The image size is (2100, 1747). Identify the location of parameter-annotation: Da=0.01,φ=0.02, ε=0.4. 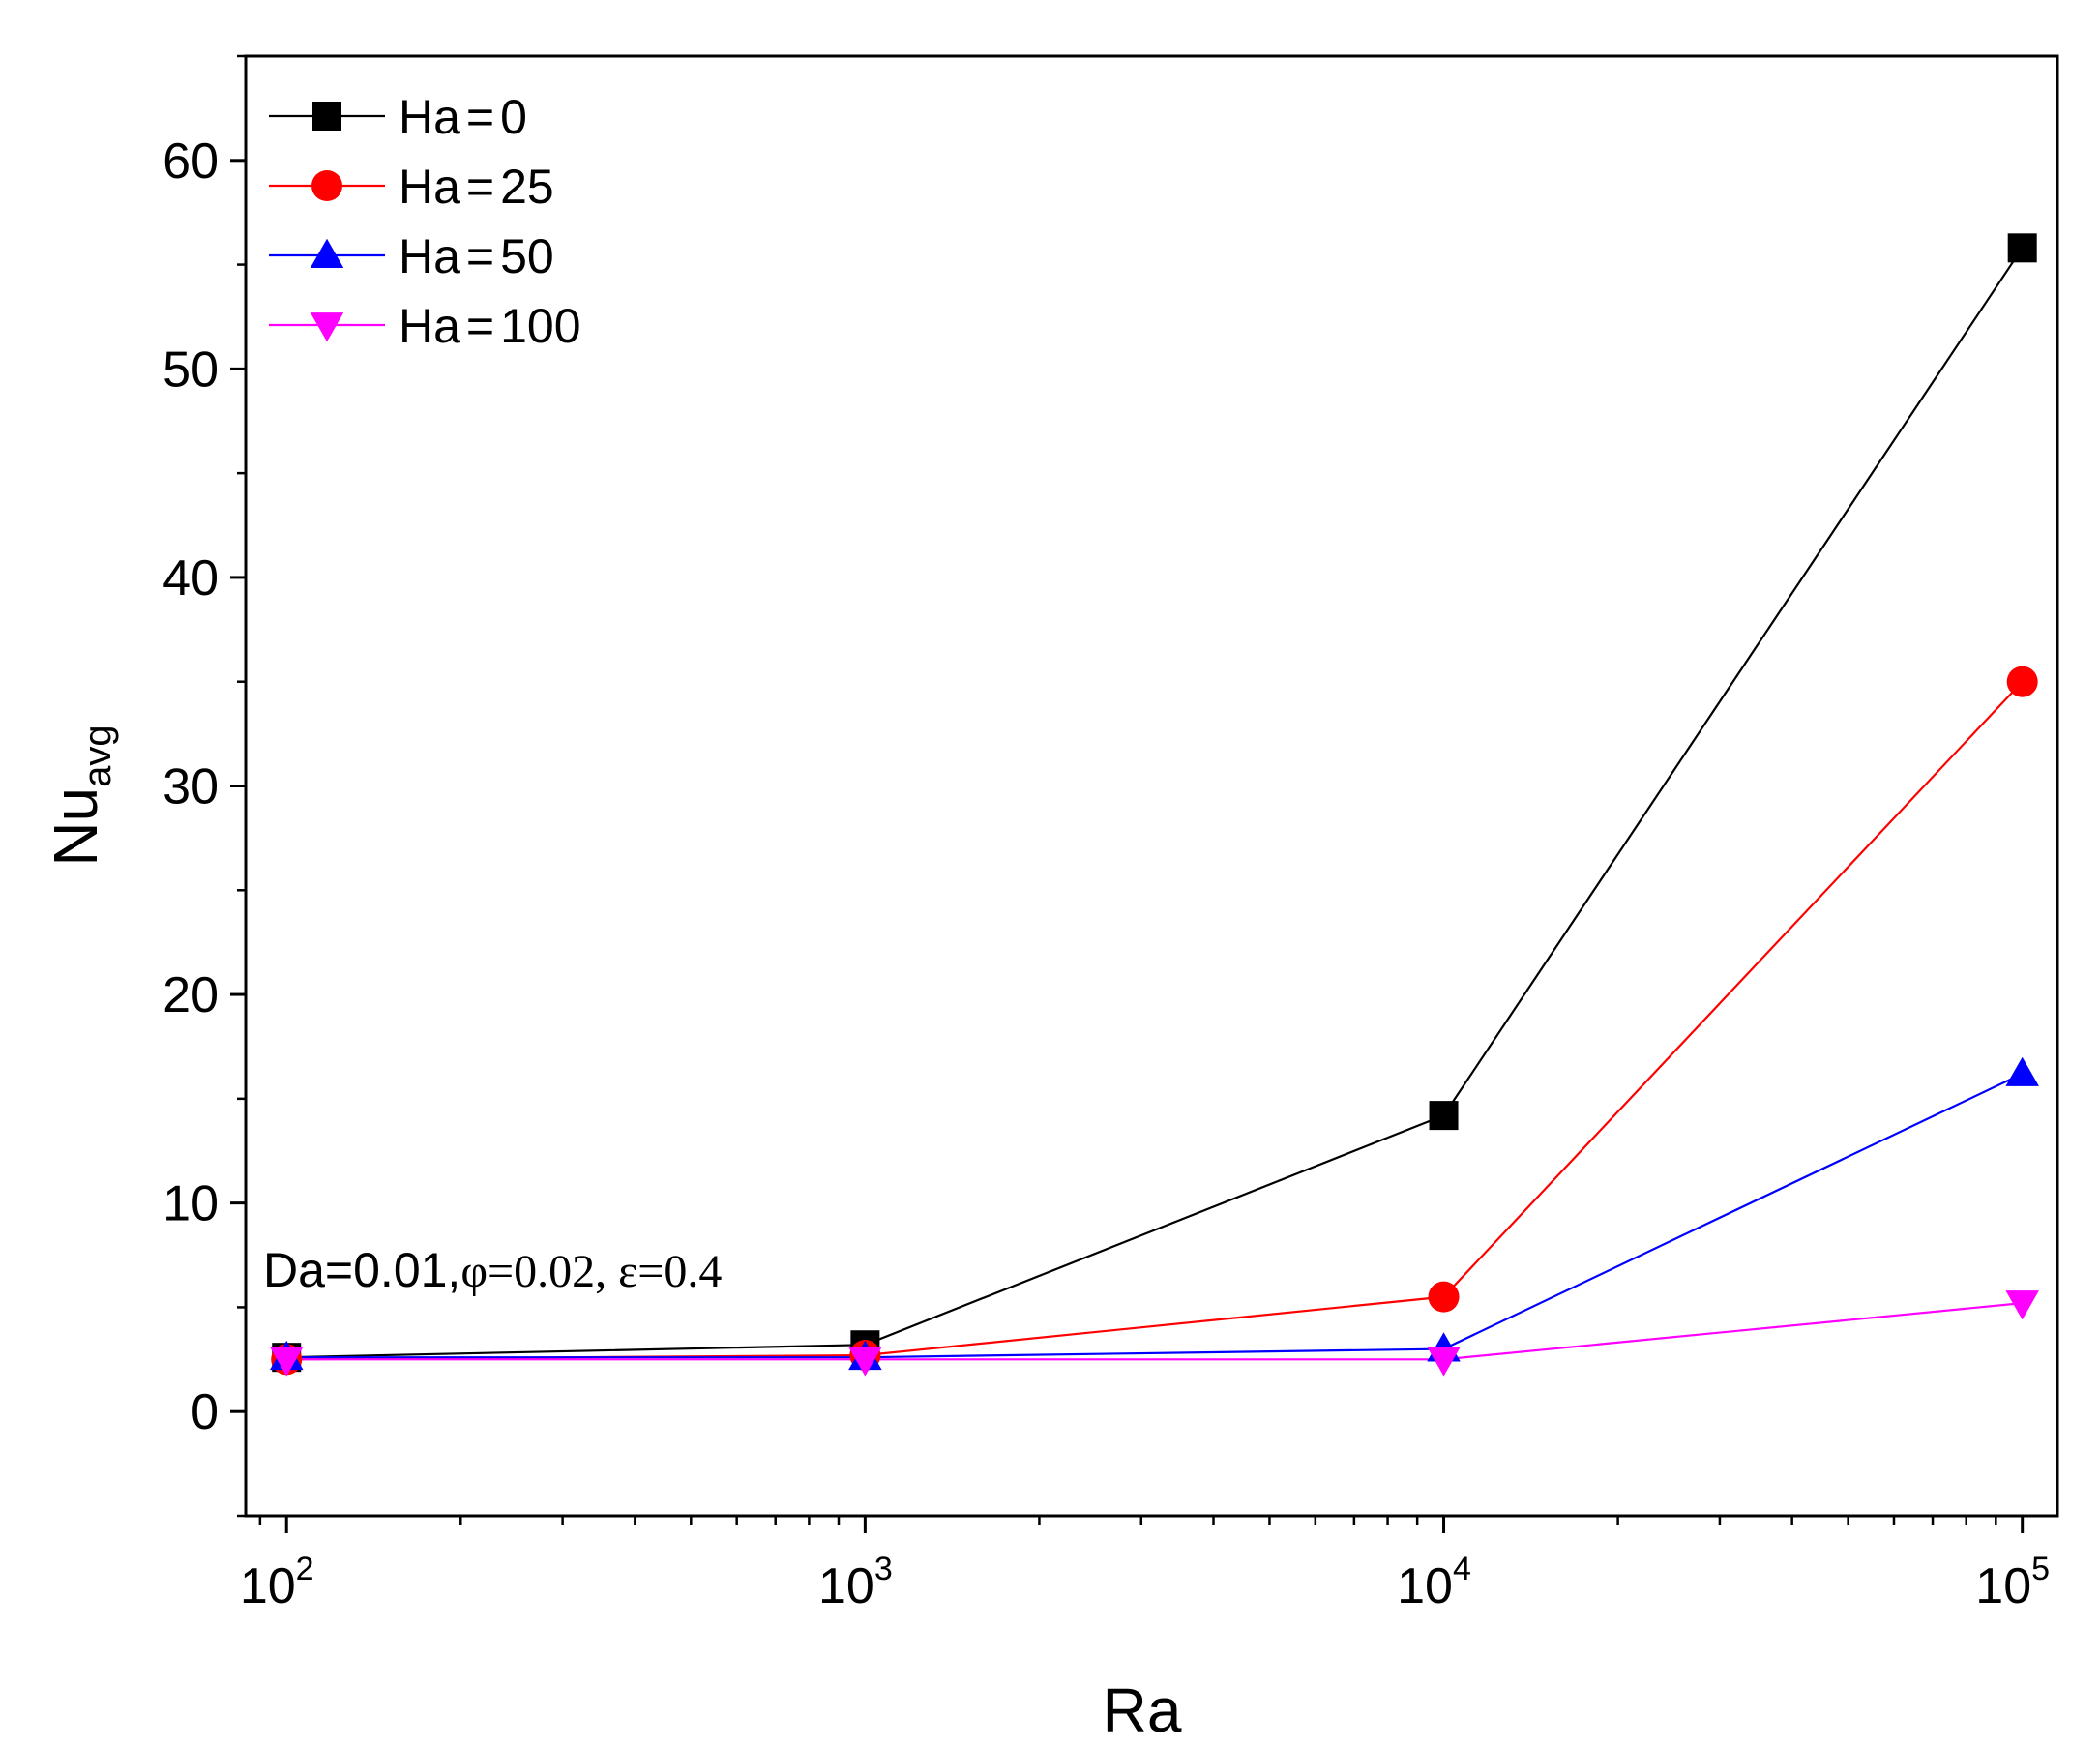
(492, 1270).